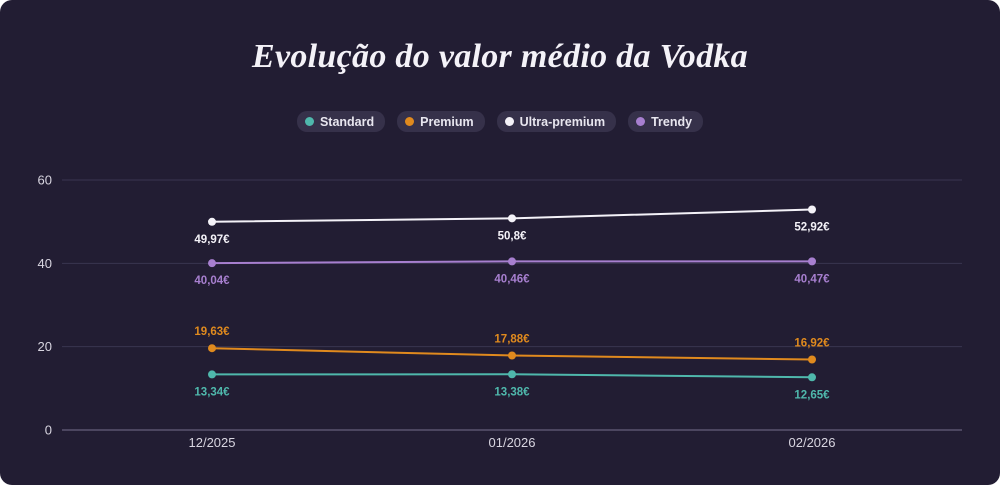 Image resolution: width=1000 pixels, height=485 pixels. Describe the element at coordinates (45, 305) in the screenshot. I see `y-axis-ticks: 0 20 40 60` at that location.